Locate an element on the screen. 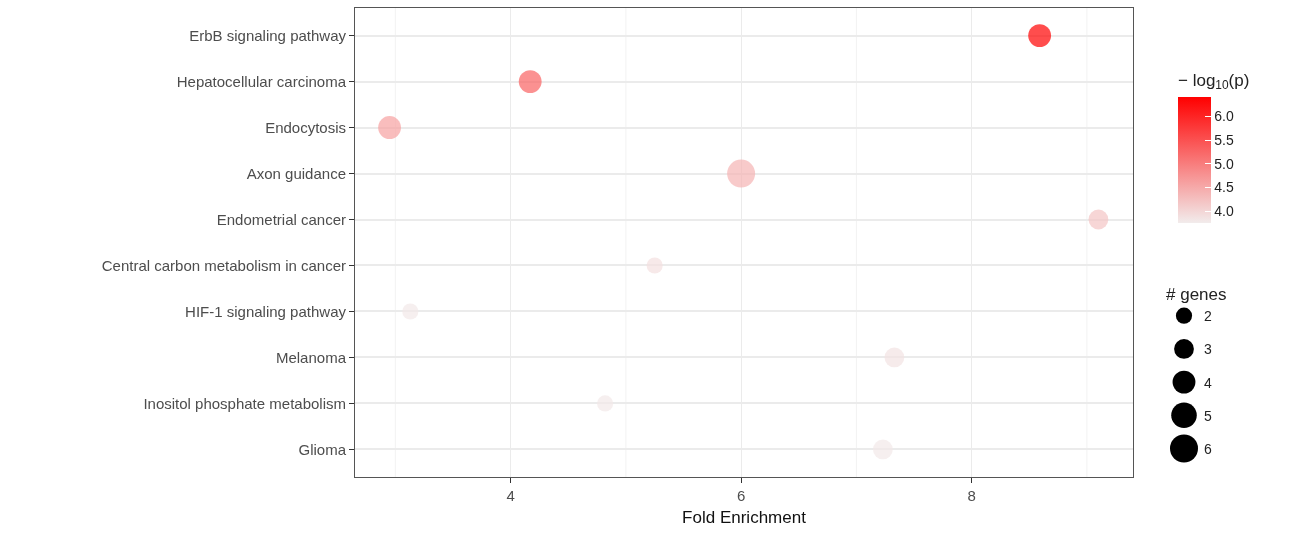  y-tick-label: Endocytosis is located at coordinates (305, 127).